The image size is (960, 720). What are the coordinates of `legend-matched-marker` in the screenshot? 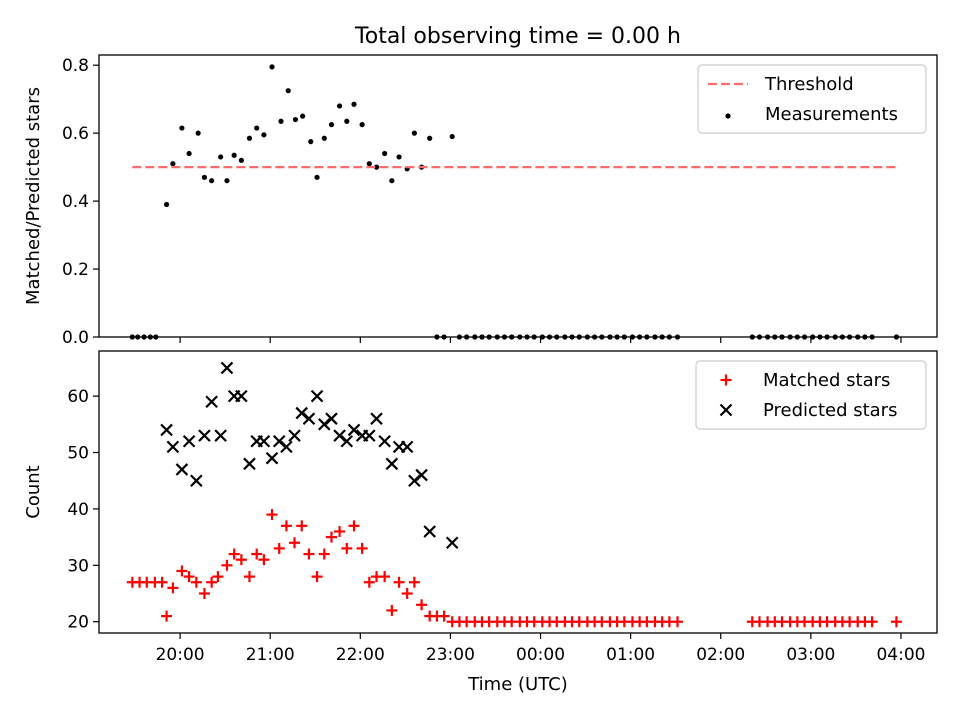 It's located at (726, 380).